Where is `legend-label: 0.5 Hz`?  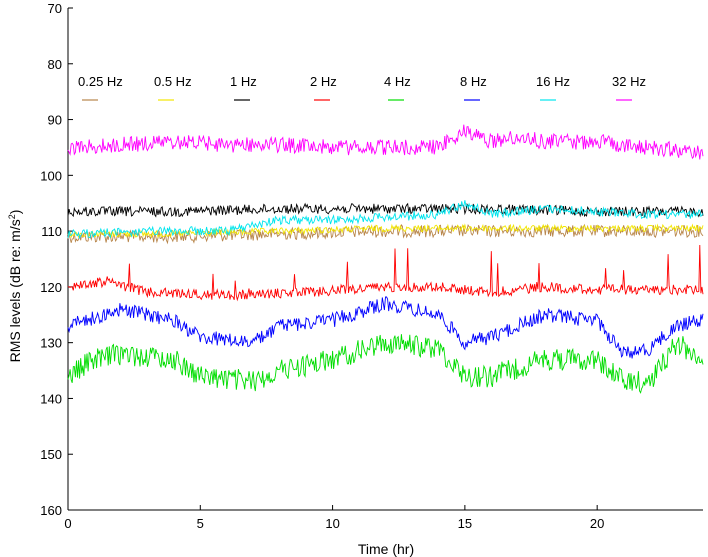 legend-label: 0.5 Hz is located at coordinates (173, 81).